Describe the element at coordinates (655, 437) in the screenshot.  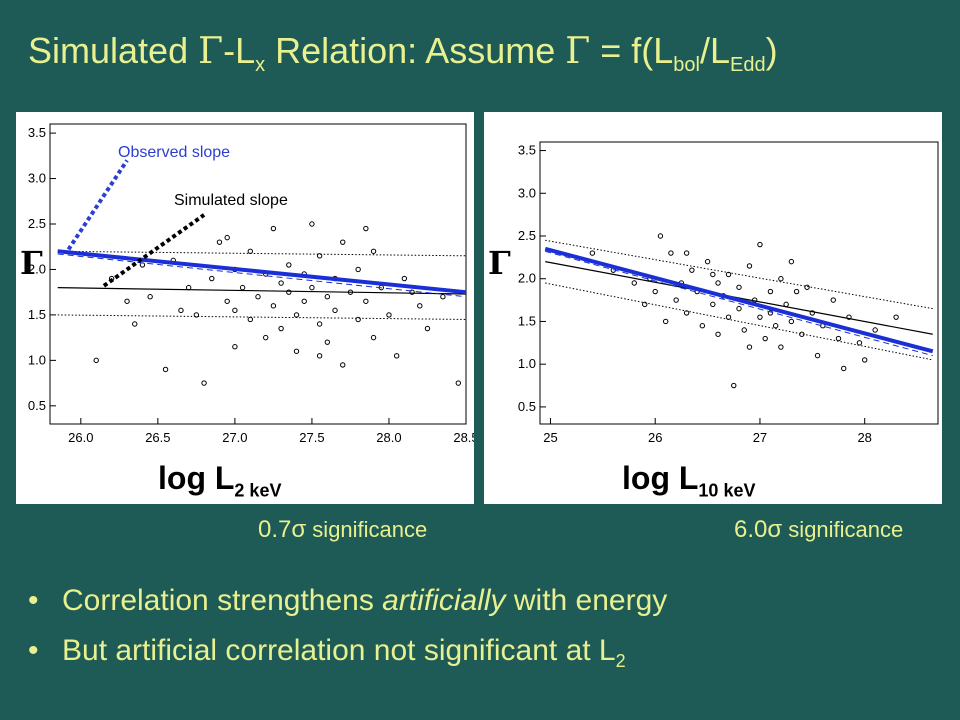
I see `right-xtick-label-1: 26` at that location.